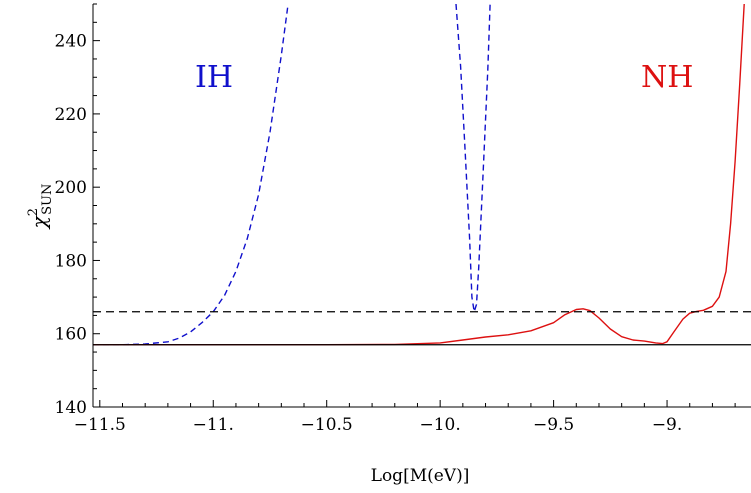 Image resolution: width=751 pixels, height=493 pixels. What do you see at coordinates (39, 222) in the screenshot?
I see `y-axis-title-base: χ` at bounding box center [39, 222].